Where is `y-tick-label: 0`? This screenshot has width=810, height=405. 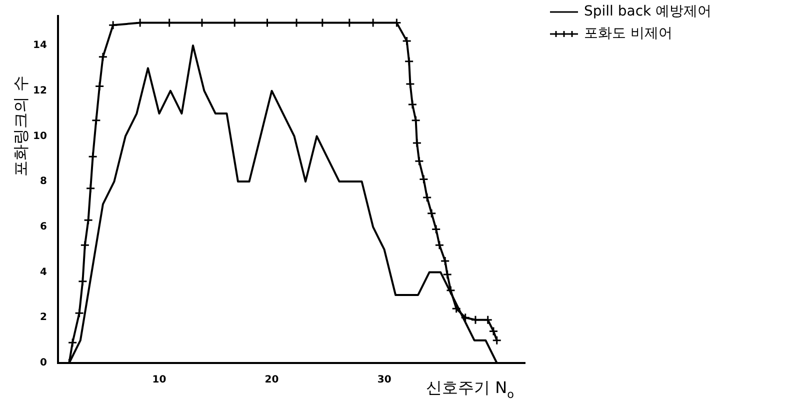 y-tick-label: 0 is located at coordinates (43, 363).